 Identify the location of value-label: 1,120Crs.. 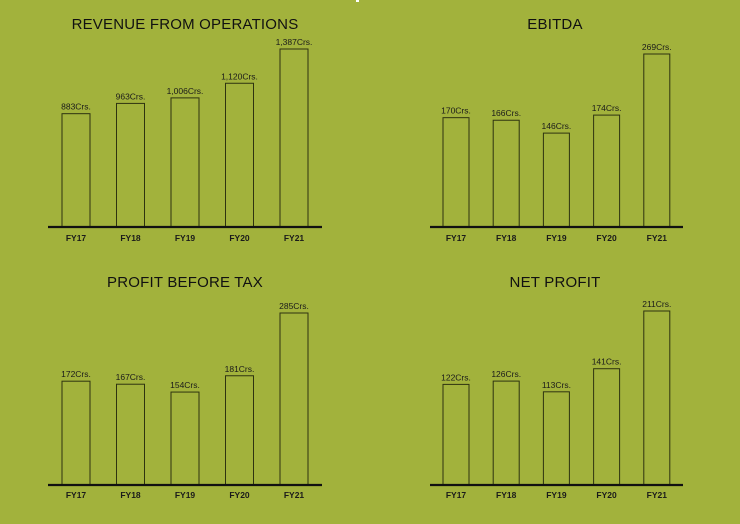
(239, 76).